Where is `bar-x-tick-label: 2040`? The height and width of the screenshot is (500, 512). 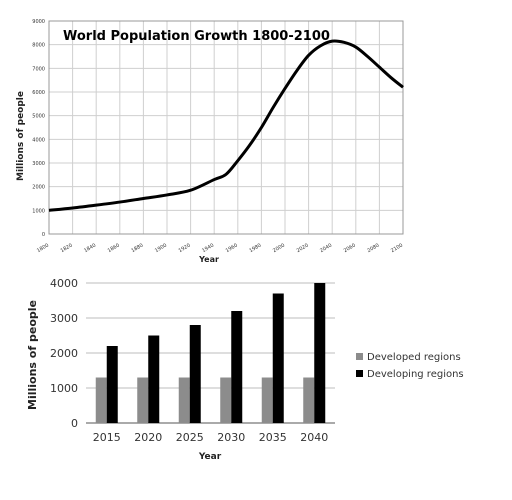 bar-x-tick-label: 2040 is located at coordinates (314, 437).